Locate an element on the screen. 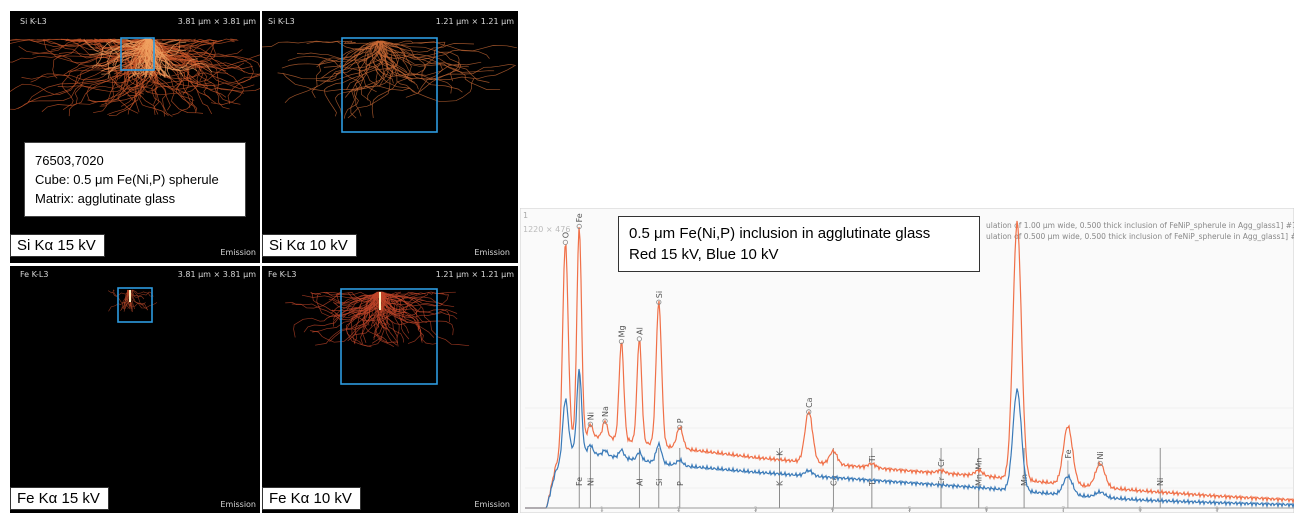 Image resolution: width=1294 pixels, height=513 pixels. fe-15kv-label: Fe Kα 15 kV is located at coordinates (59, 498).